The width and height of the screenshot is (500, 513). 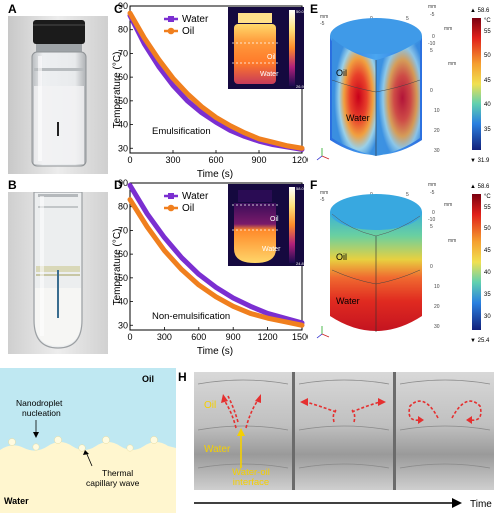 What do you see at coordinates (341, 73) in the screenshot?
I see `sim-label-oil-e: Oil` at bounding box center [341, 73].